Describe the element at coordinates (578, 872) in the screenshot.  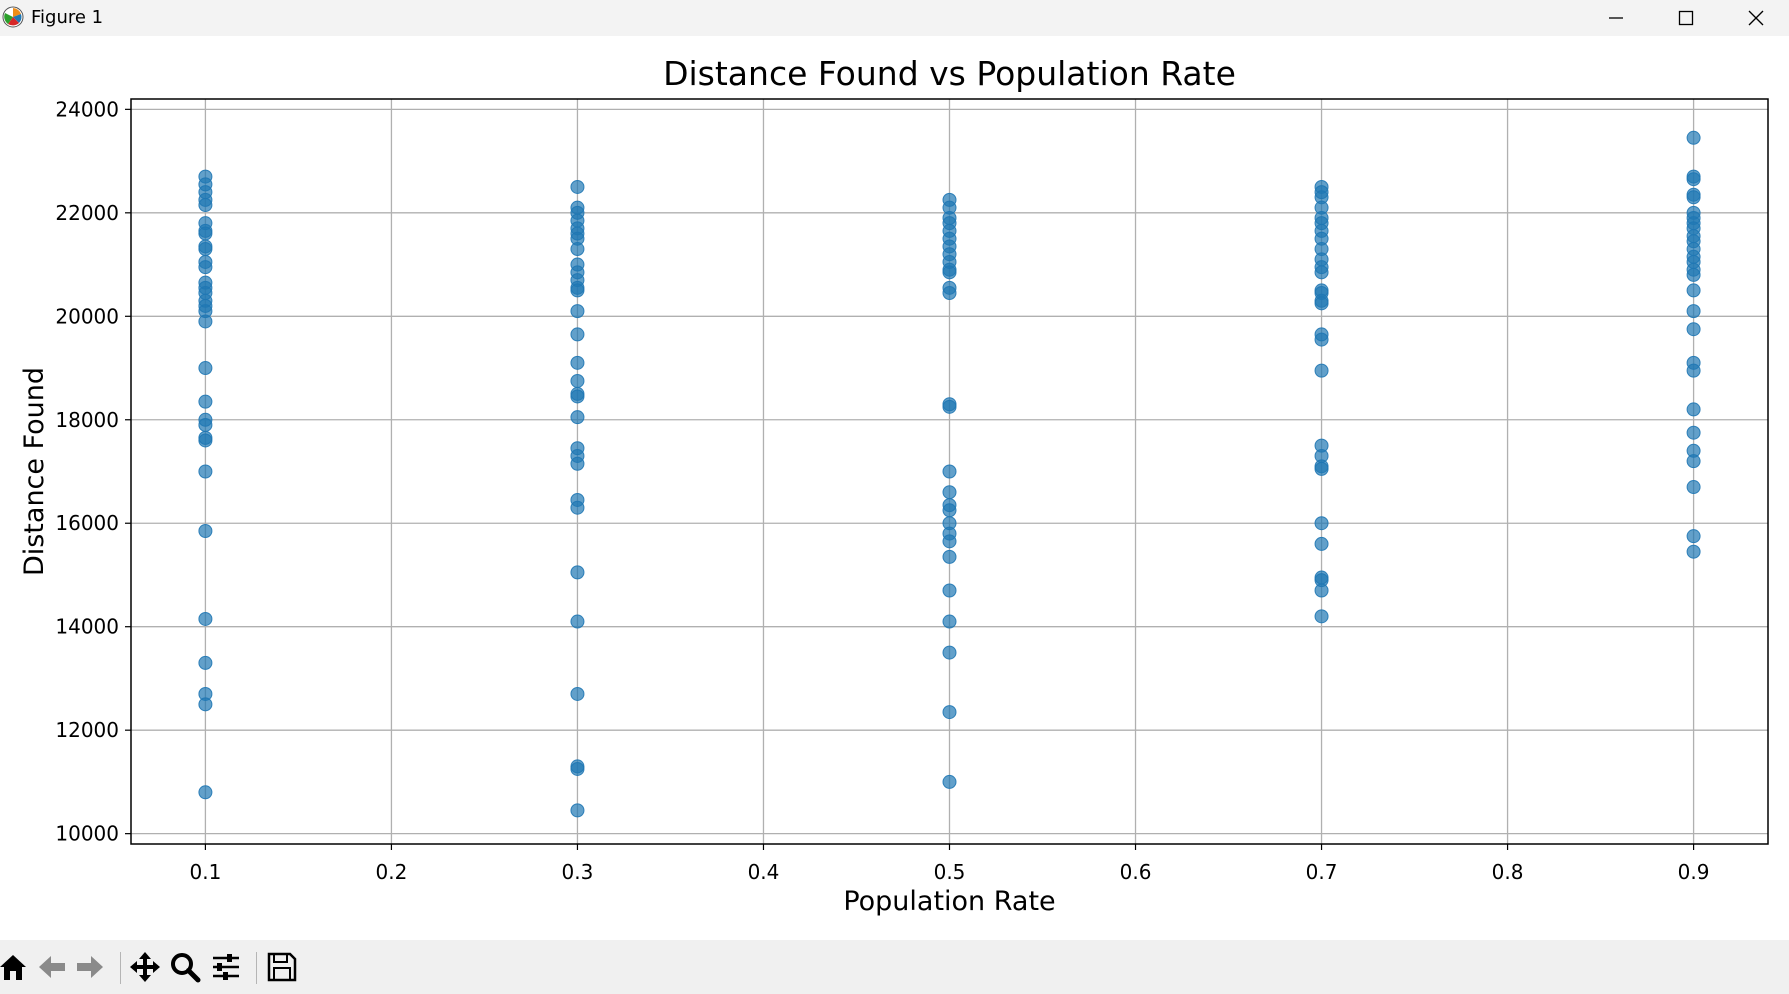
I see `x-tick-label: 0.3` at that location.